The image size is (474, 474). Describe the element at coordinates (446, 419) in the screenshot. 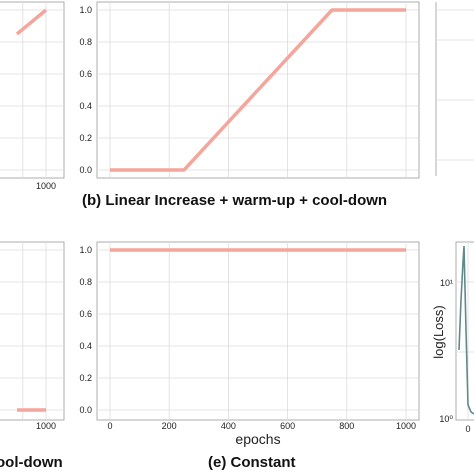

I see `panel-f-ytick-label: 10⁰` at that location.